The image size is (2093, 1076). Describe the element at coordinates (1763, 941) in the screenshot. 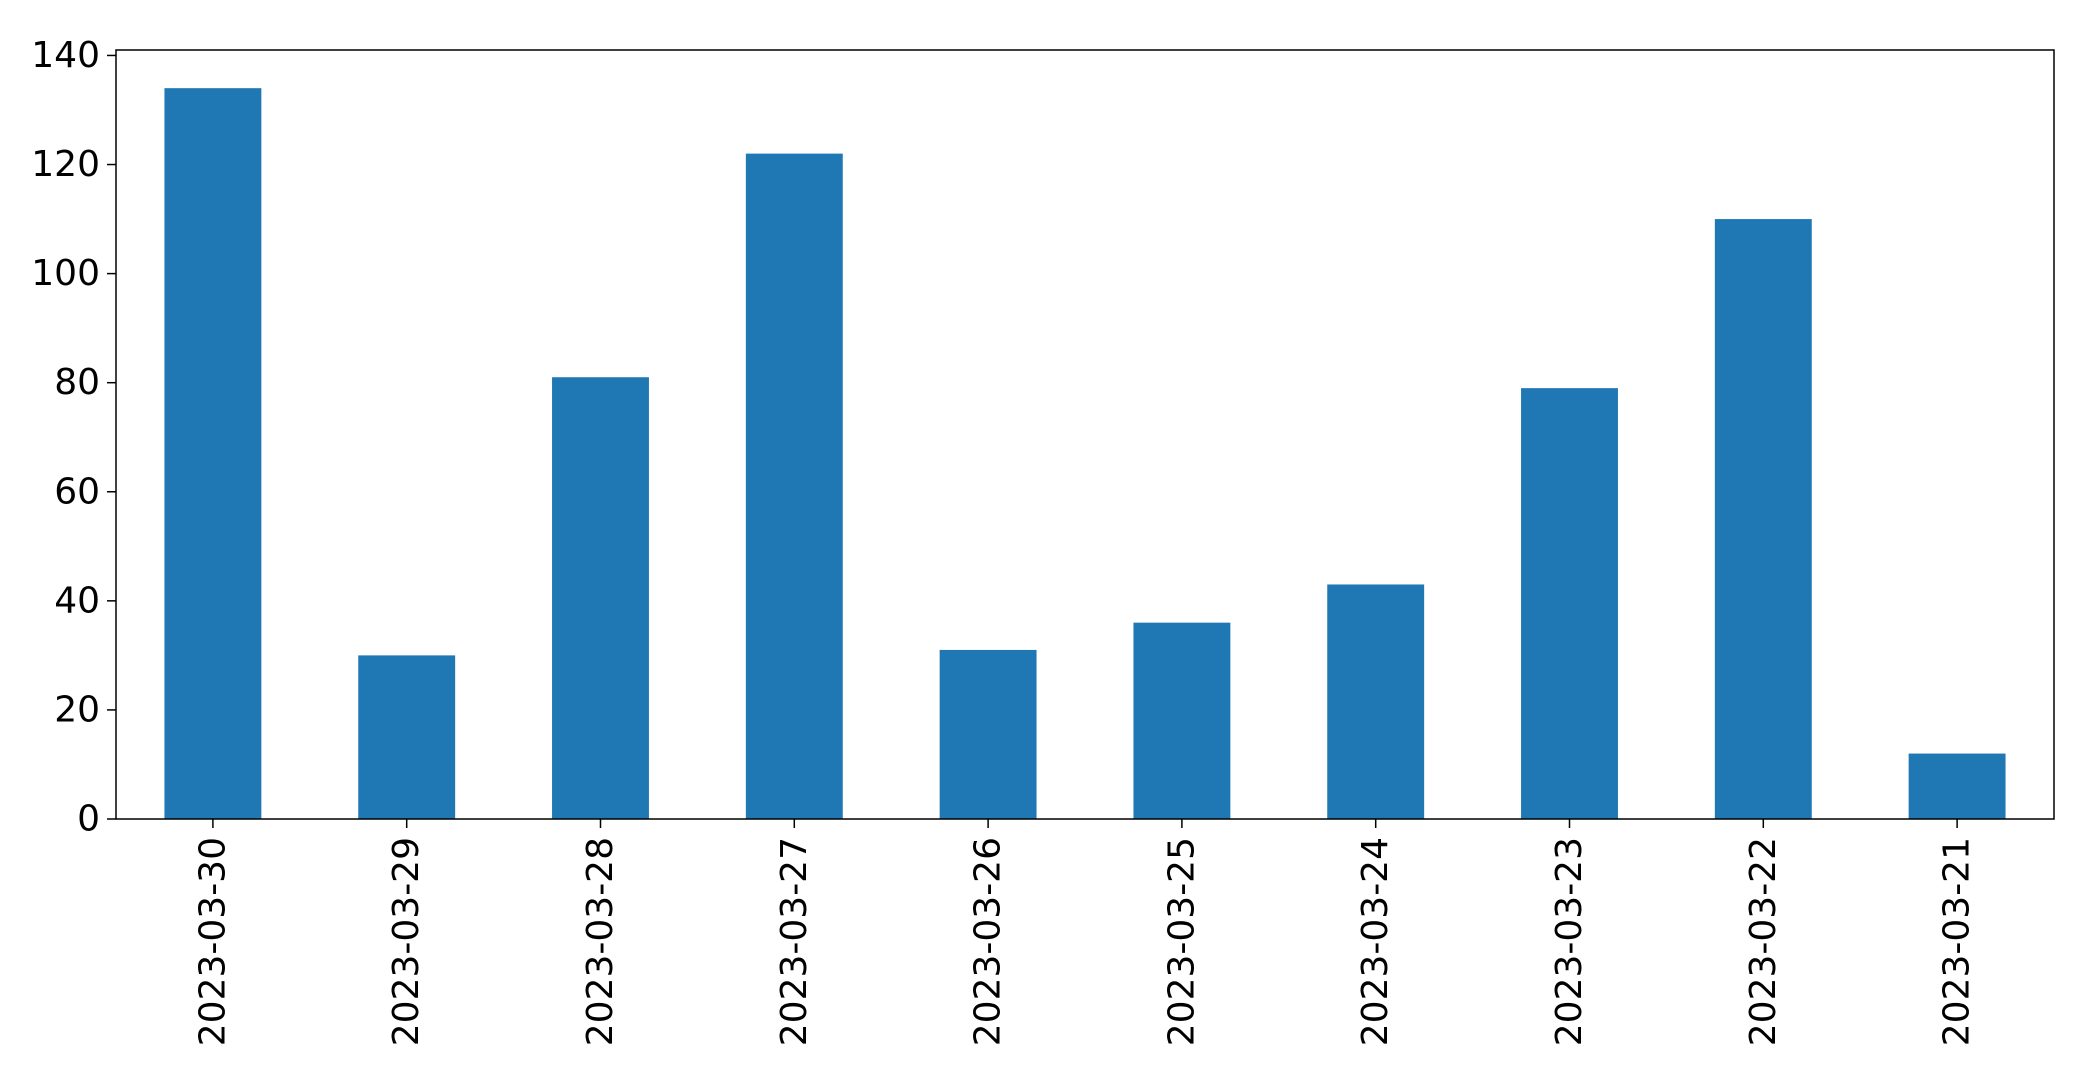

I see `x-tick-label: 2023-03-22` at that location.